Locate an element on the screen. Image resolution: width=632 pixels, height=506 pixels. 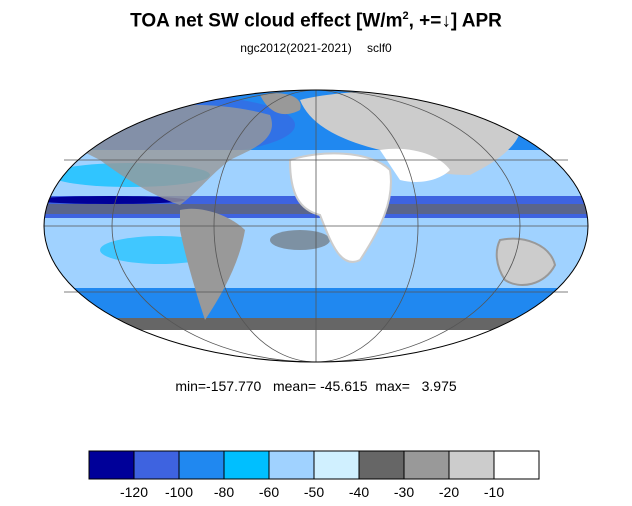
colorbar-tick-label: -20 is located at coordinates (449, 492).